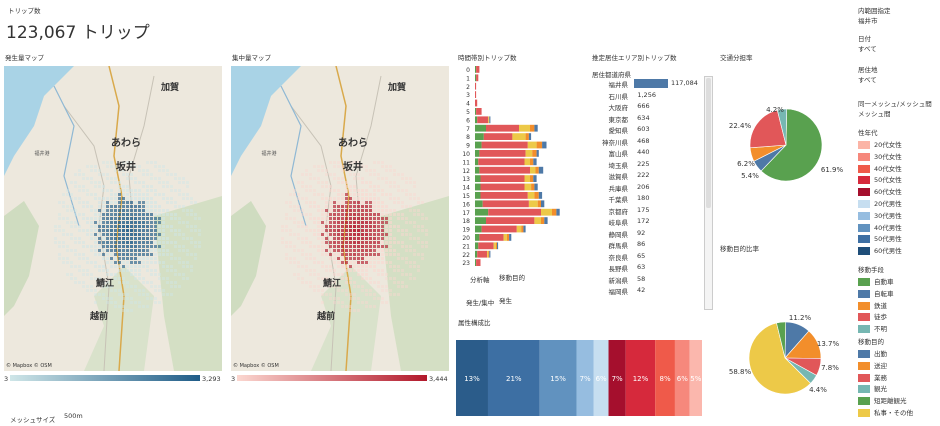  I want to click on purpose-legend-item: 業務, so click(872, 377).